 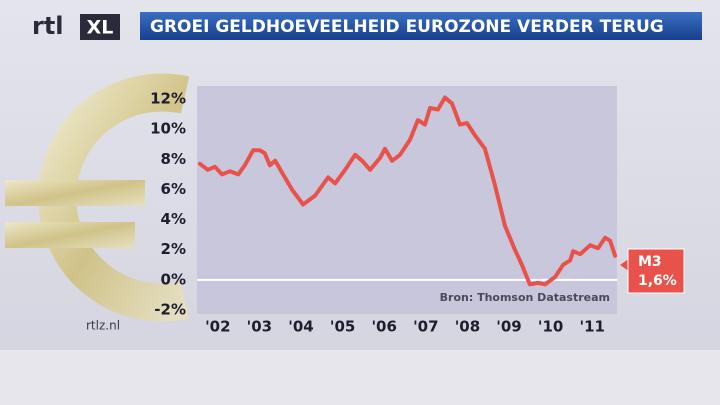 What do you see at coordinates (168, 129) in the screenshot?
I see `y-tick-label: 10%` at bounding box center [168, 129].